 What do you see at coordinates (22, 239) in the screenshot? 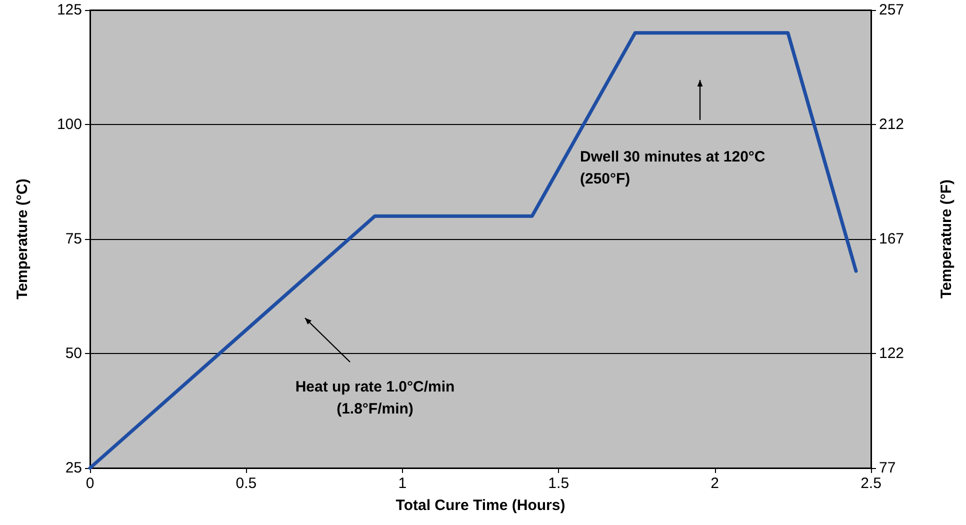
I see `y-axis-title: Temperature (°C)` at bounding box center [22, 239].